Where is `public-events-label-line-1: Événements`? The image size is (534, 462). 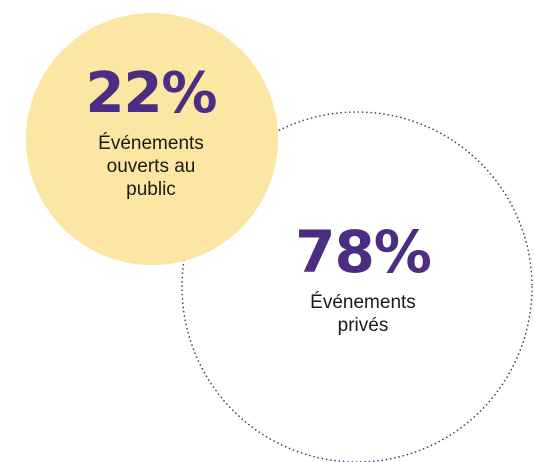 public-events-label-line-1: Événements is located at coordinates (151, 143).